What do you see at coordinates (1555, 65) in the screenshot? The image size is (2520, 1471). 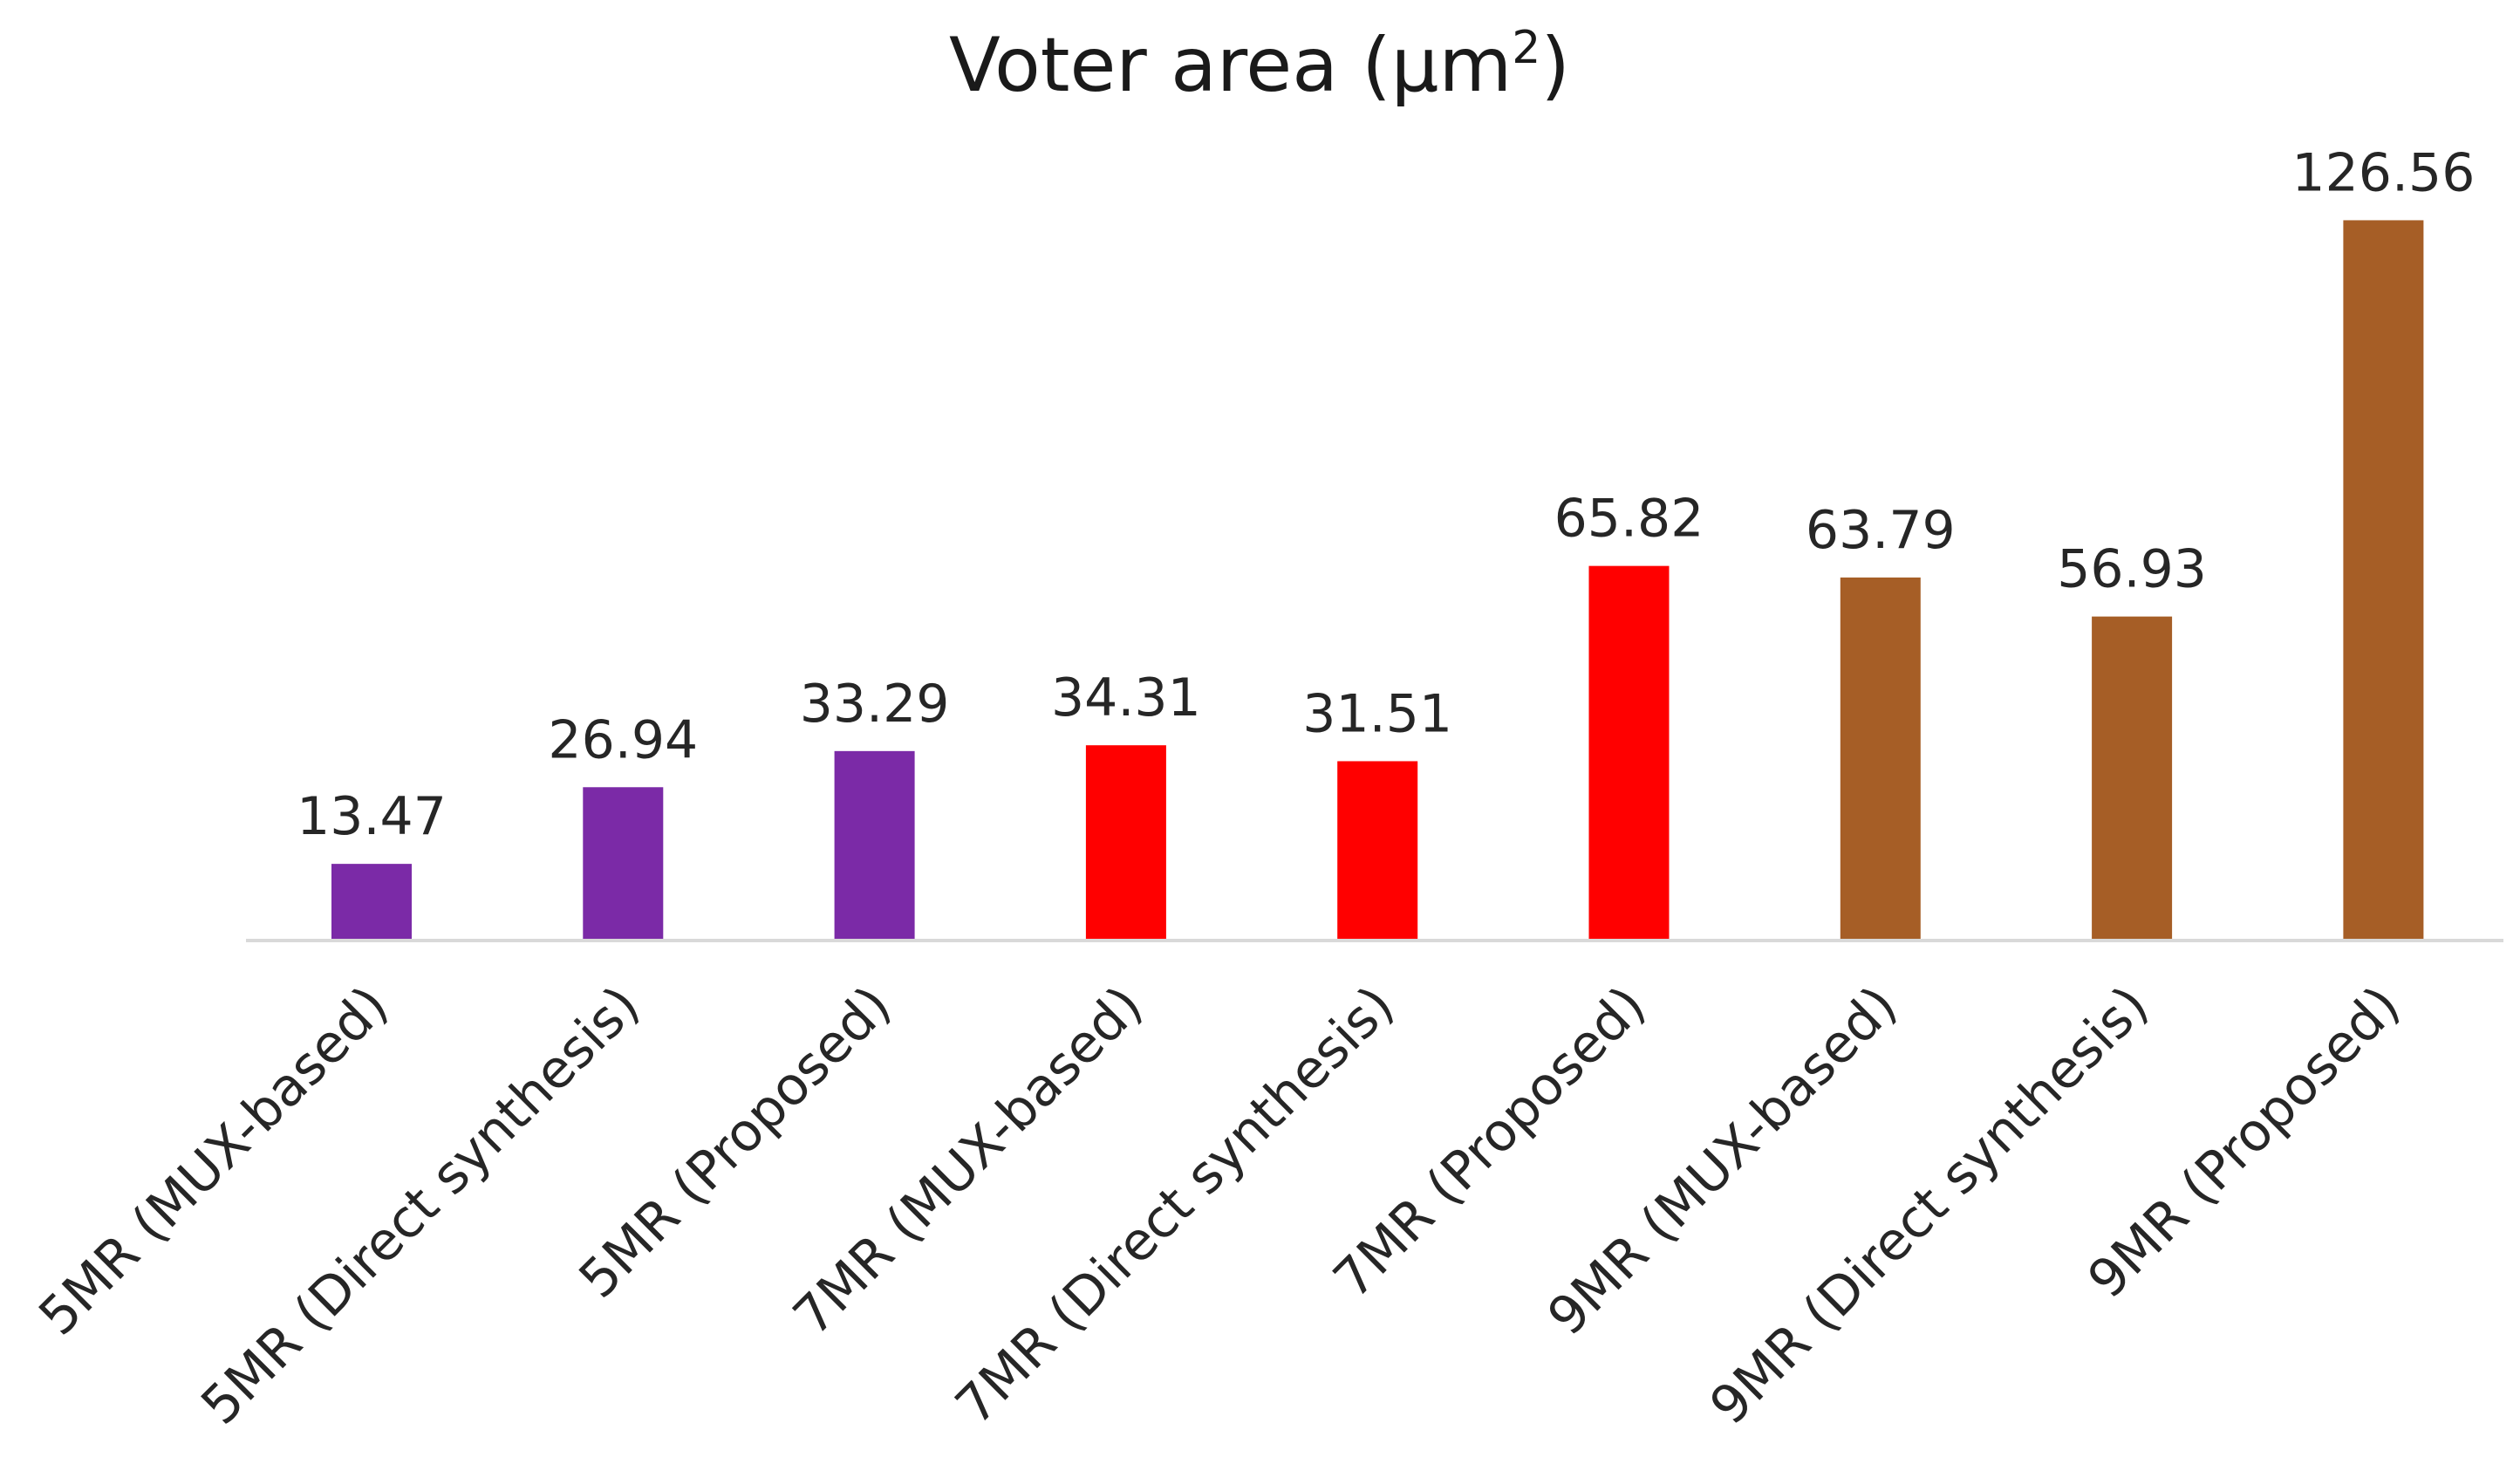 I see `chart-title-suffix: )` at bounding box center [1555, 65].